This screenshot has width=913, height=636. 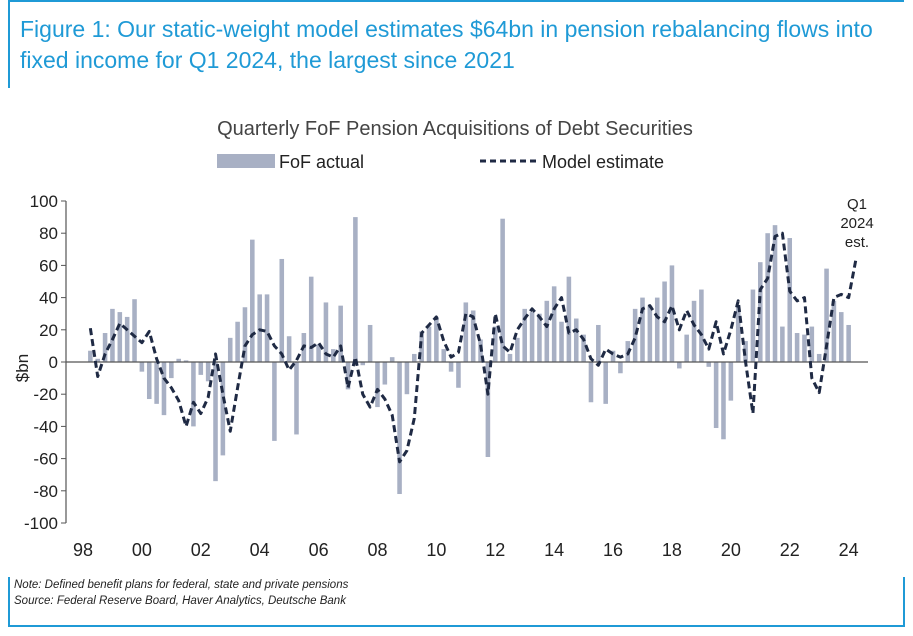 What do you see at coordinates (45, 459) in the screenshot?
I see `y-tick-label: -60` at bounding box center [45, 459].